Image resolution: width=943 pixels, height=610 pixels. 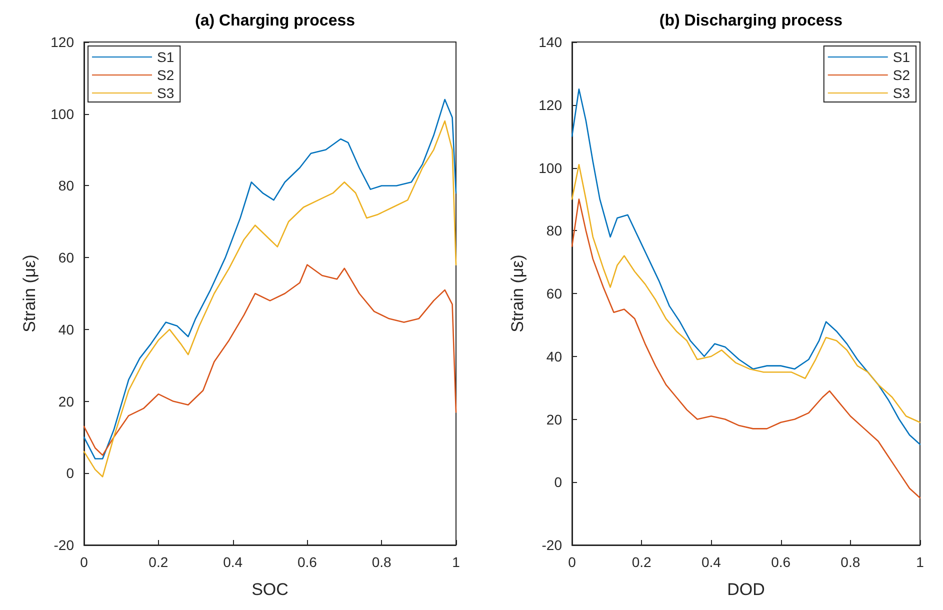 I want to click on x-axis-title: SOC, so click(x=270, y=589).